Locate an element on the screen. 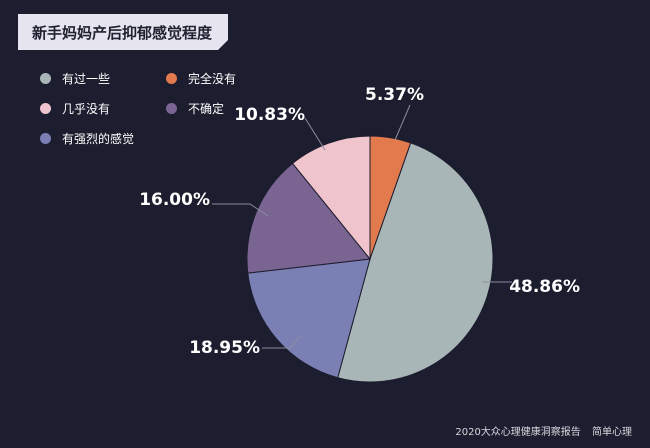  data-label: 48.86% is located at coordinates (544, 287).